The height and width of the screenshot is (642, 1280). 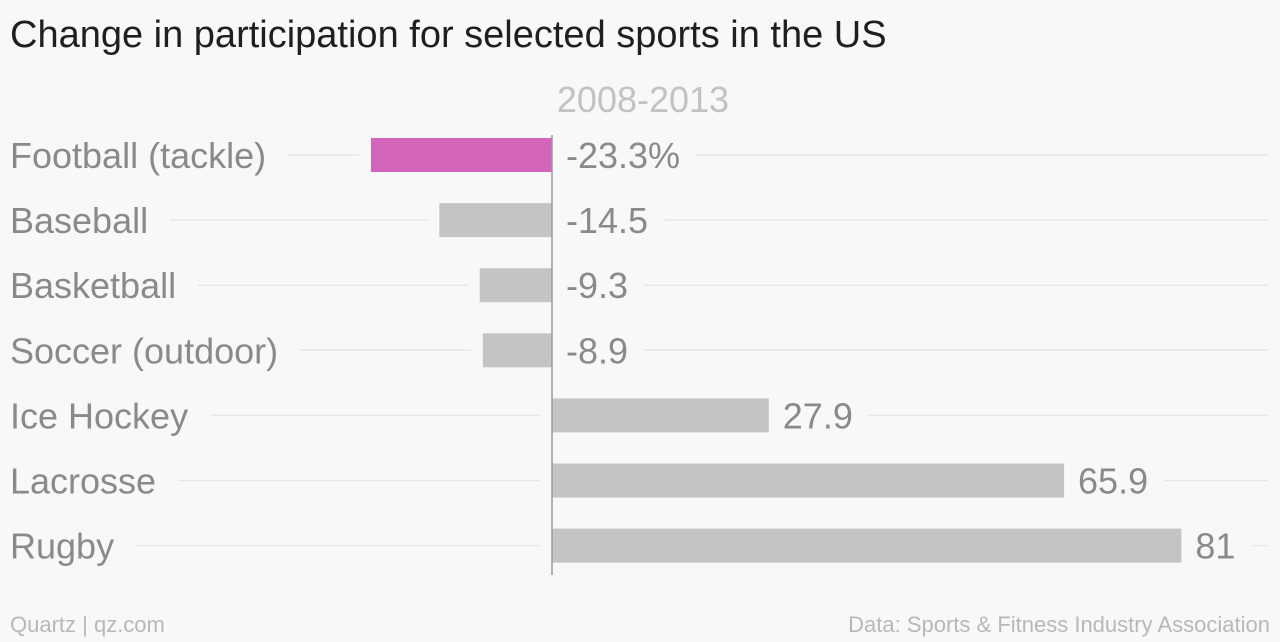 What do you see at coordinates (643, 99) in the screenshot?
I see `column-header: 2008-2013` at bounding box center [643, 99].